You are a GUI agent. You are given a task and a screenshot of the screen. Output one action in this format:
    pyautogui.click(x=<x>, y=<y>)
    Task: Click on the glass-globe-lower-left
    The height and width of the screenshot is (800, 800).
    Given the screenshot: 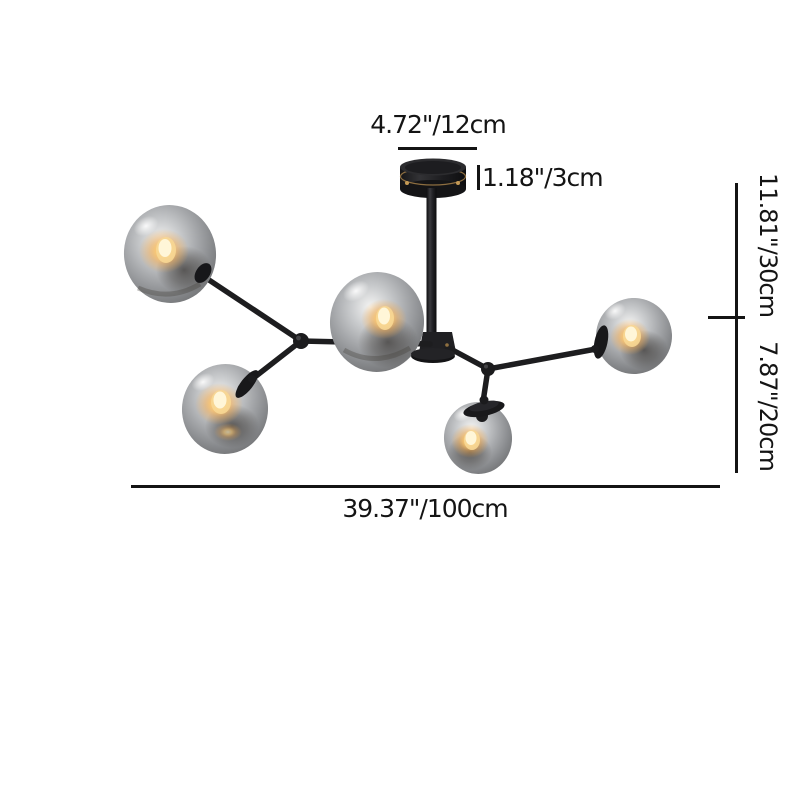 What is the action you would take?
    pyautogui.click(x=225, y=409)
    